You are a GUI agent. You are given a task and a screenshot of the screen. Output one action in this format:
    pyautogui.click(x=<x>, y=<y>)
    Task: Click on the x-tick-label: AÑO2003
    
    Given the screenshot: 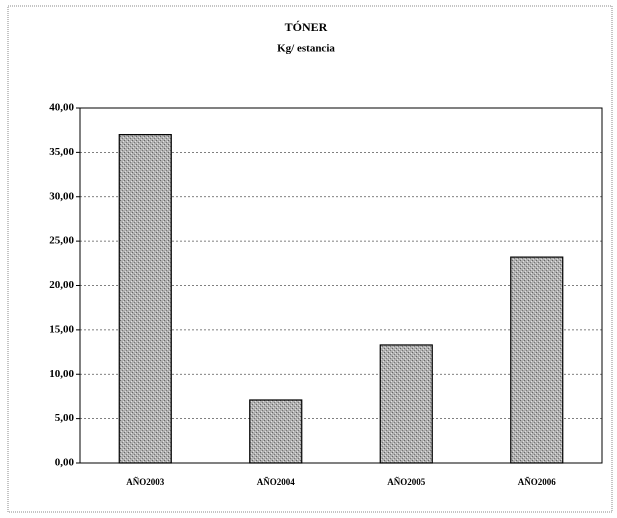 What is the action you would take?
    pyautogui.click(x=145, y=482)
    